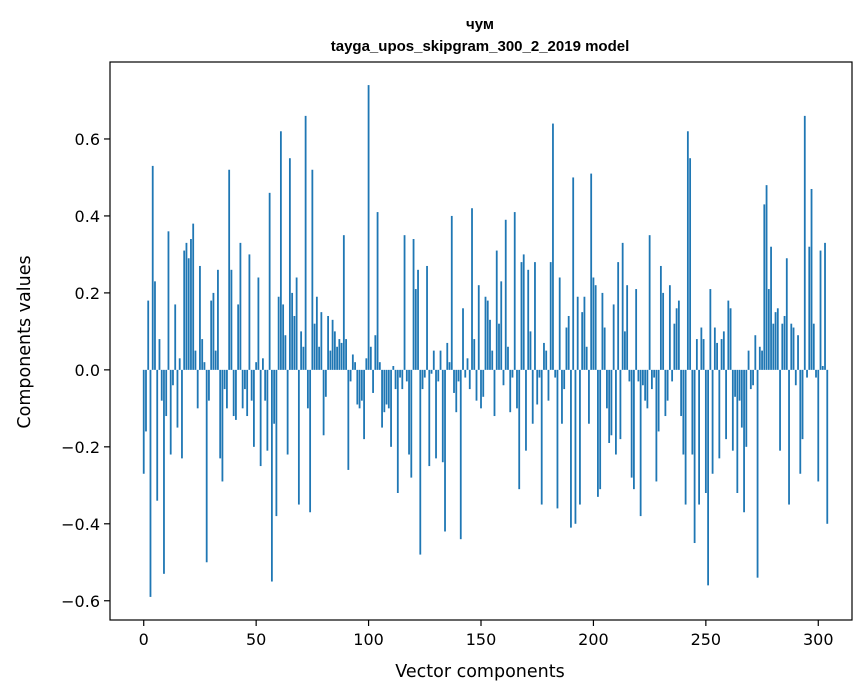 Image resolution: width=867 pixels, height=696 pixels. Describe the element at coordinates (25, 341) in the screenshot. I see `y-axis-label: Components values` at that location.